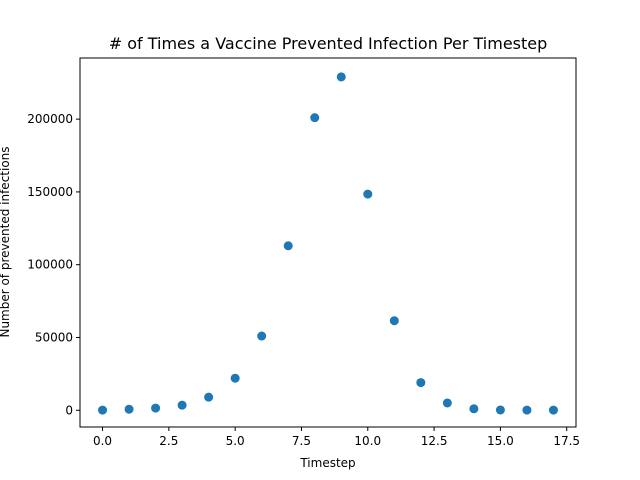 This screenshot has width=640, height=480. What do you see at coordinates (168, 441) in the screenshot?
I see `x-tick-label: 2.5` at bounding box center [168, 441].